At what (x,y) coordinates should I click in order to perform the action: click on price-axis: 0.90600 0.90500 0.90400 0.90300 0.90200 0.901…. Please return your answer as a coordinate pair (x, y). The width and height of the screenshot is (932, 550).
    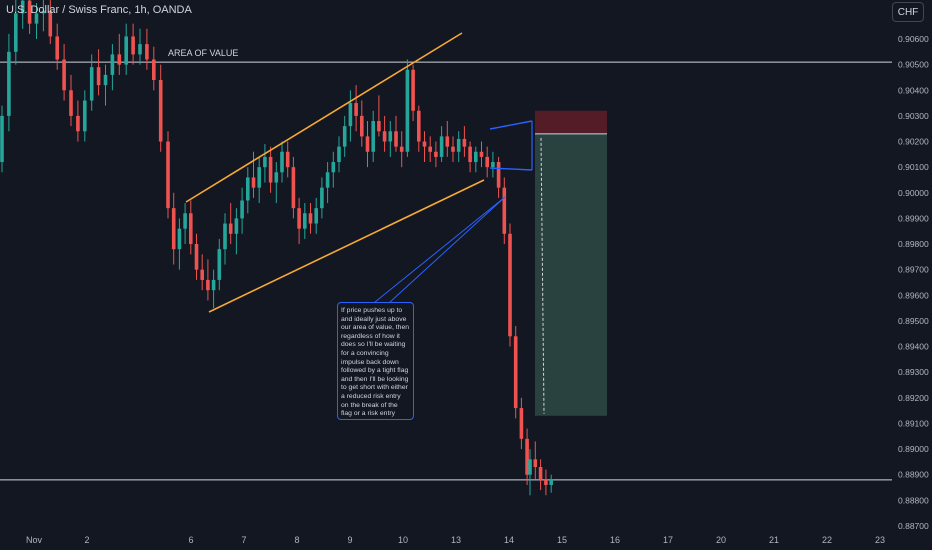
    Looking at the image, I should click on (912, 275).